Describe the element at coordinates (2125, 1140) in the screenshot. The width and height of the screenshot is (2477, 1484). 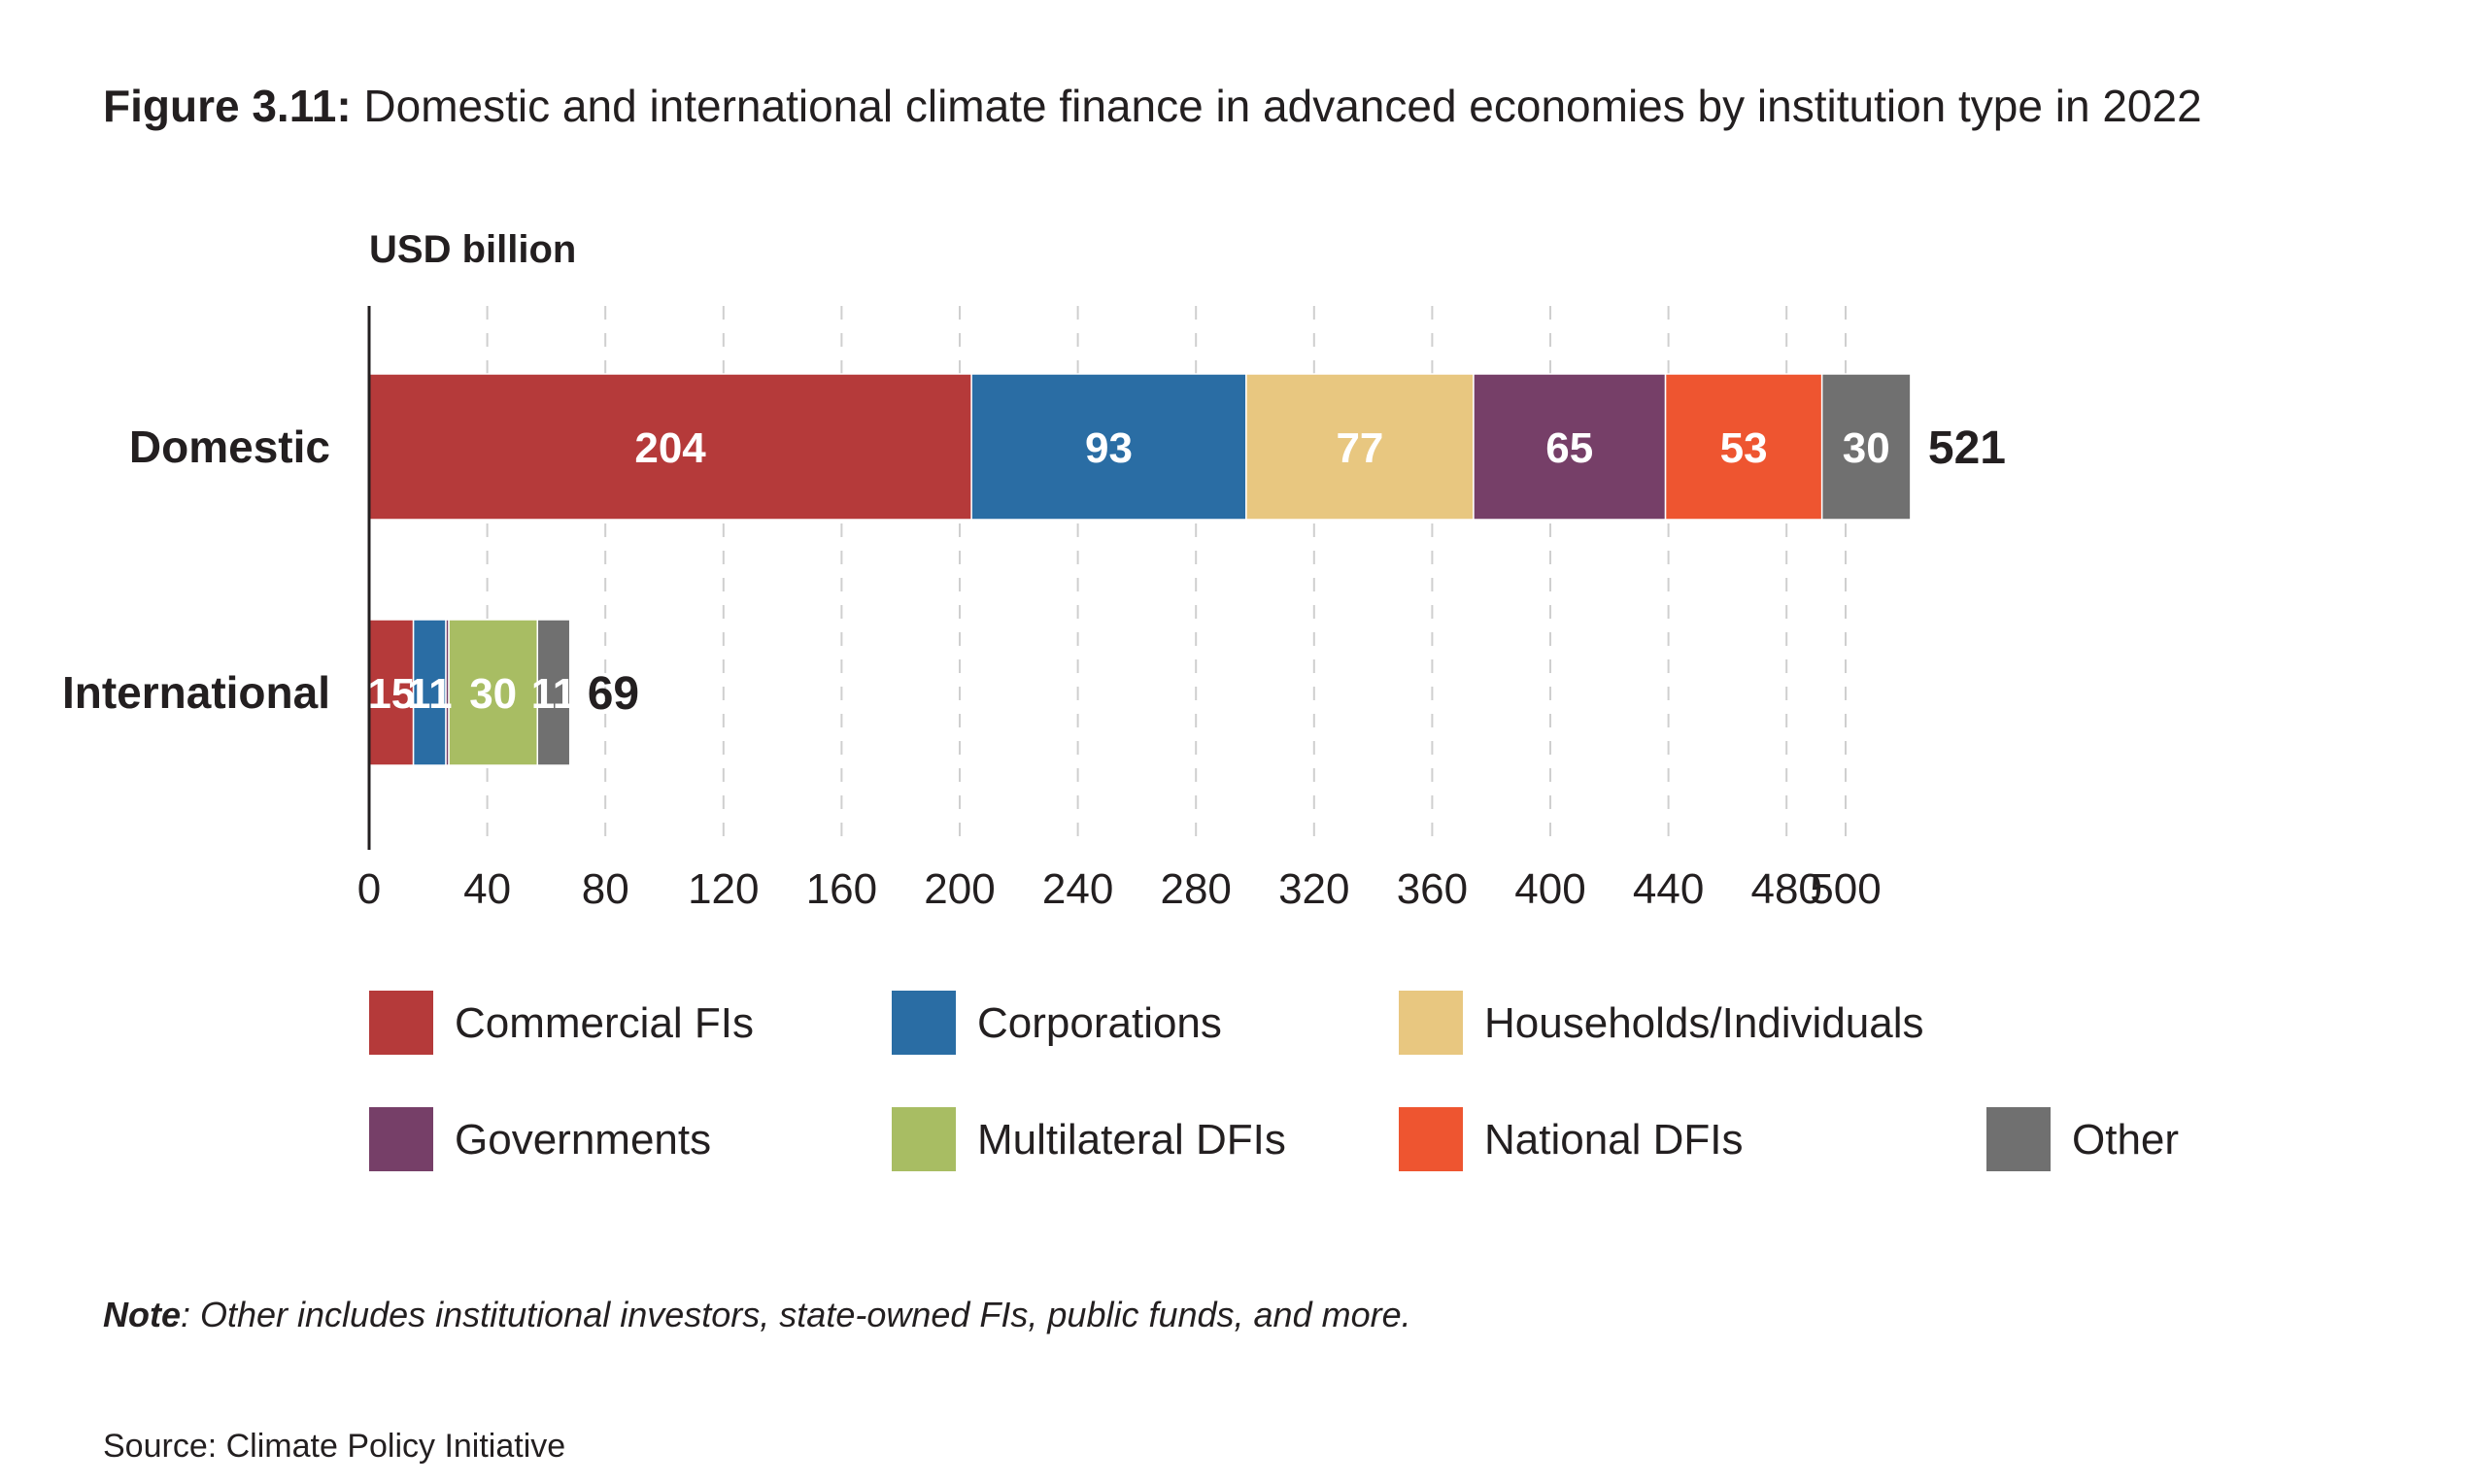
I see `legend-label: Other` at that location.